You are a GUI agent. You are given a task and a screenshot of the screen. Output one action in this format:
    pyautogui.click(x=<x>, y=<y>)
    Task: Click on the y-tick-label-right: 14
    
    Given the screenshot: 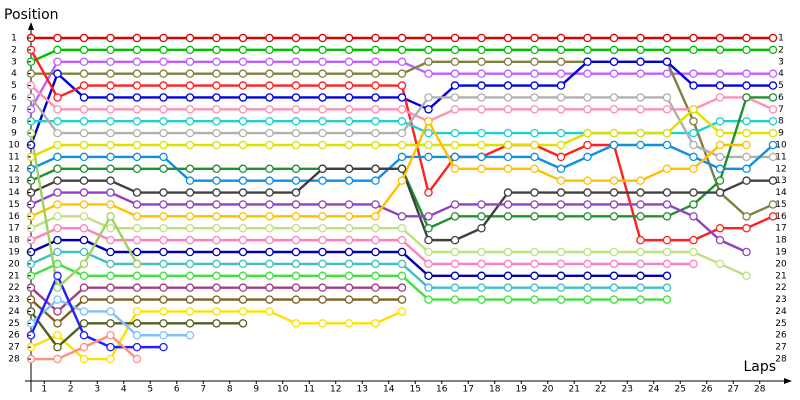 What is the action you would take?
    pyautogui.click(x=781, y=193)
    